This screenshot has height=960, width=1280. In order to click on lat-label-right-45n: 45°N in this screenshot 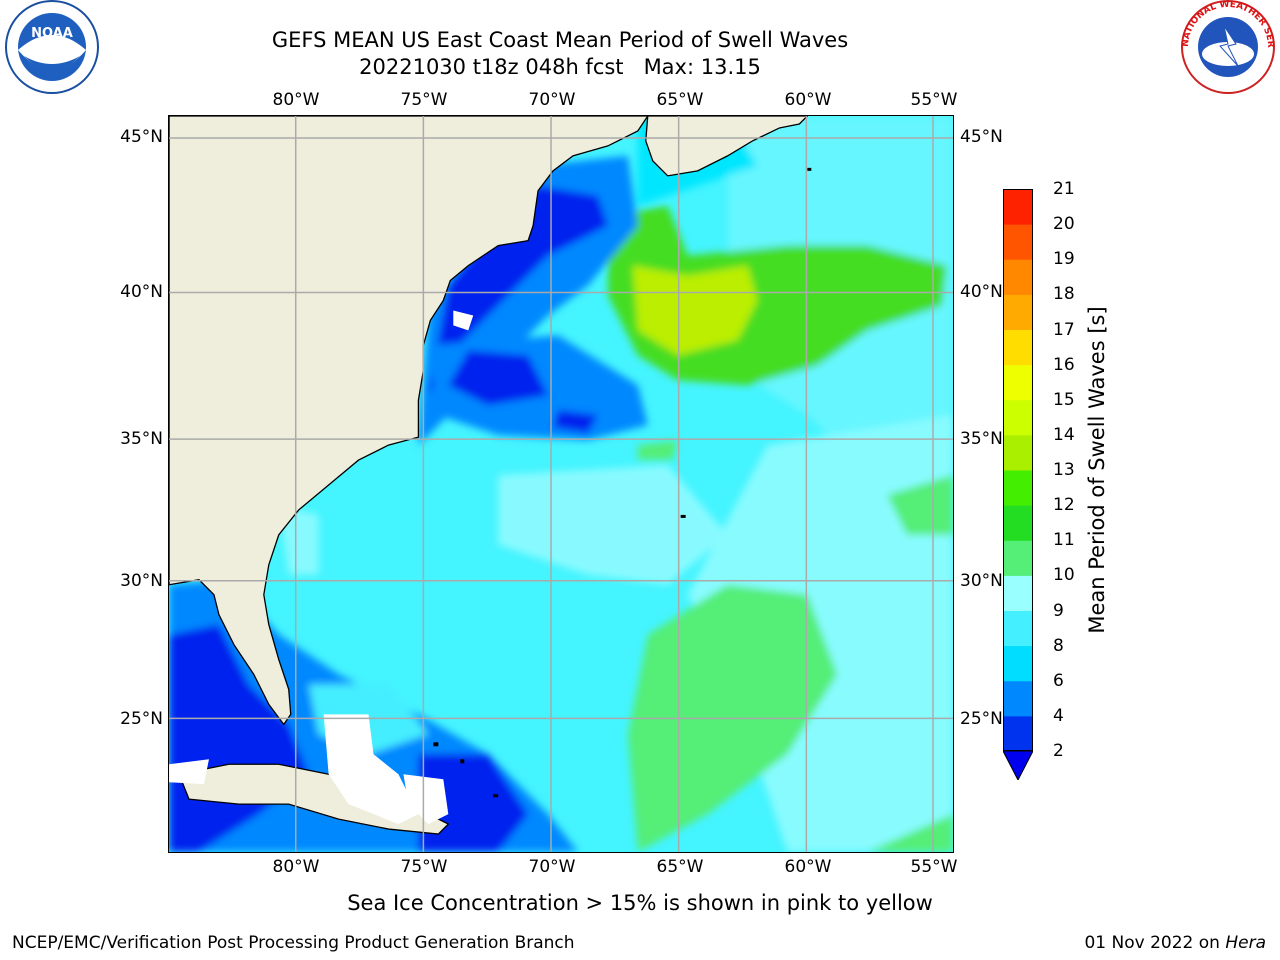, I will do `click(981, 137)`.